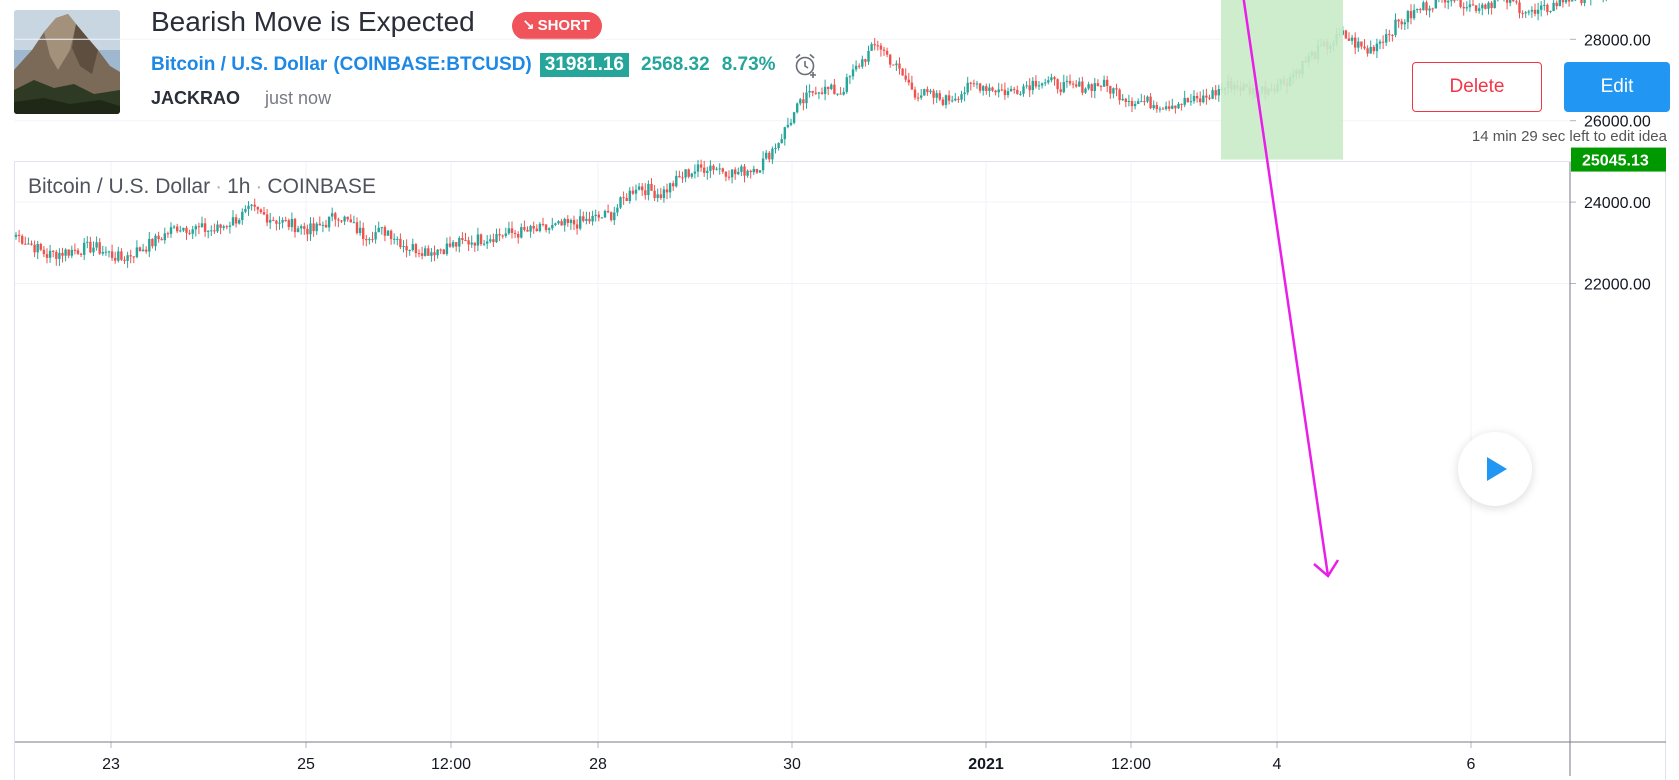 The image size is (1679, 780). Describe the element at coordinates (196, 98) in the screenshot. I see `author-name: JACKRAO` at that location.